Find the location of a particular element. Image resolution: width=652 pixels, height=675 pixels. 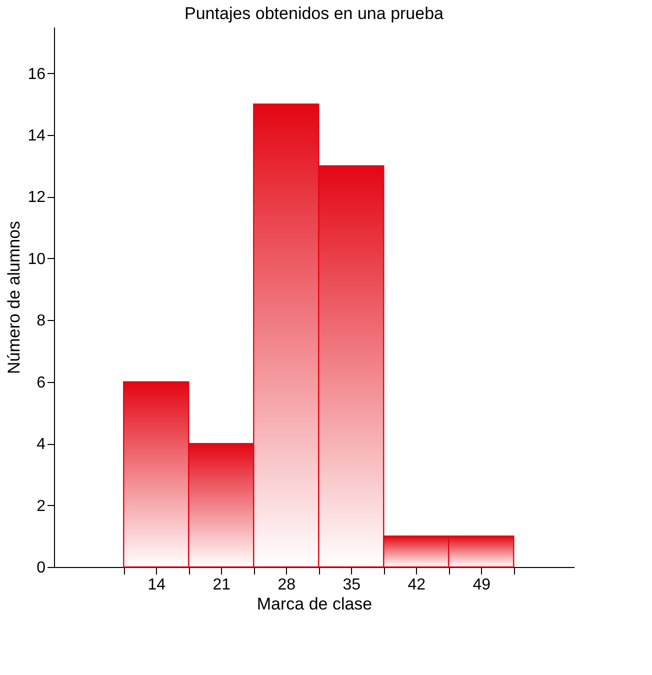

y-tick-label: 8 is located at coordinates (41, 321).